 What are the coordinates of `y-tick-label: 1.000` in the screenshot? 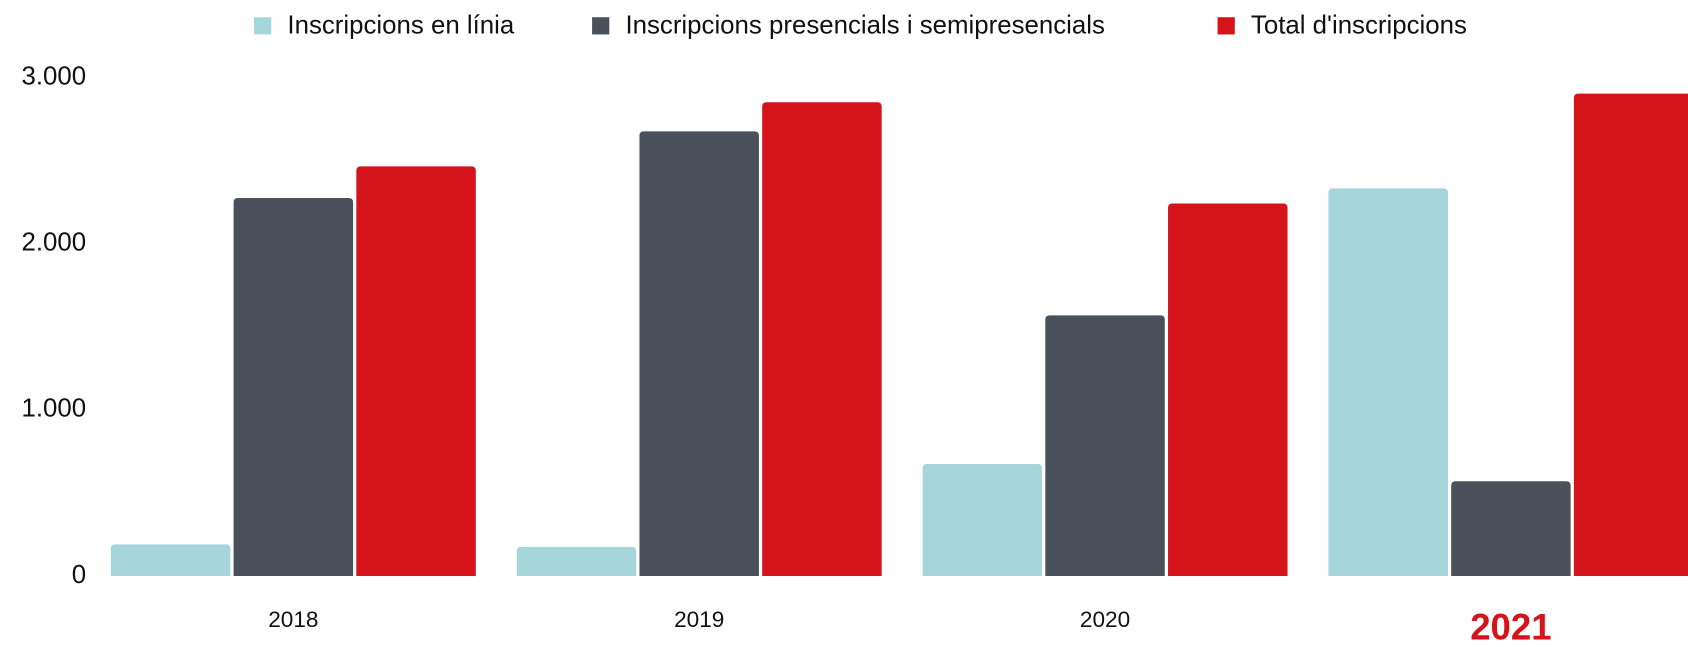 It's located at (53, 409).